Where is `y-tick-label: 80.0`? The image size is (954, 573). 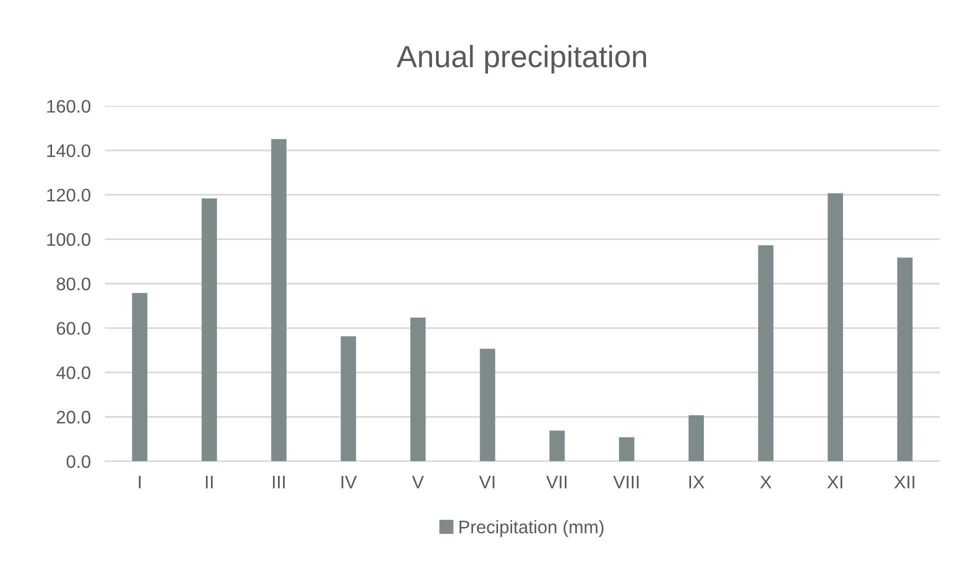 y-tick-label: 80.0 is located at coordinates (73, 284).